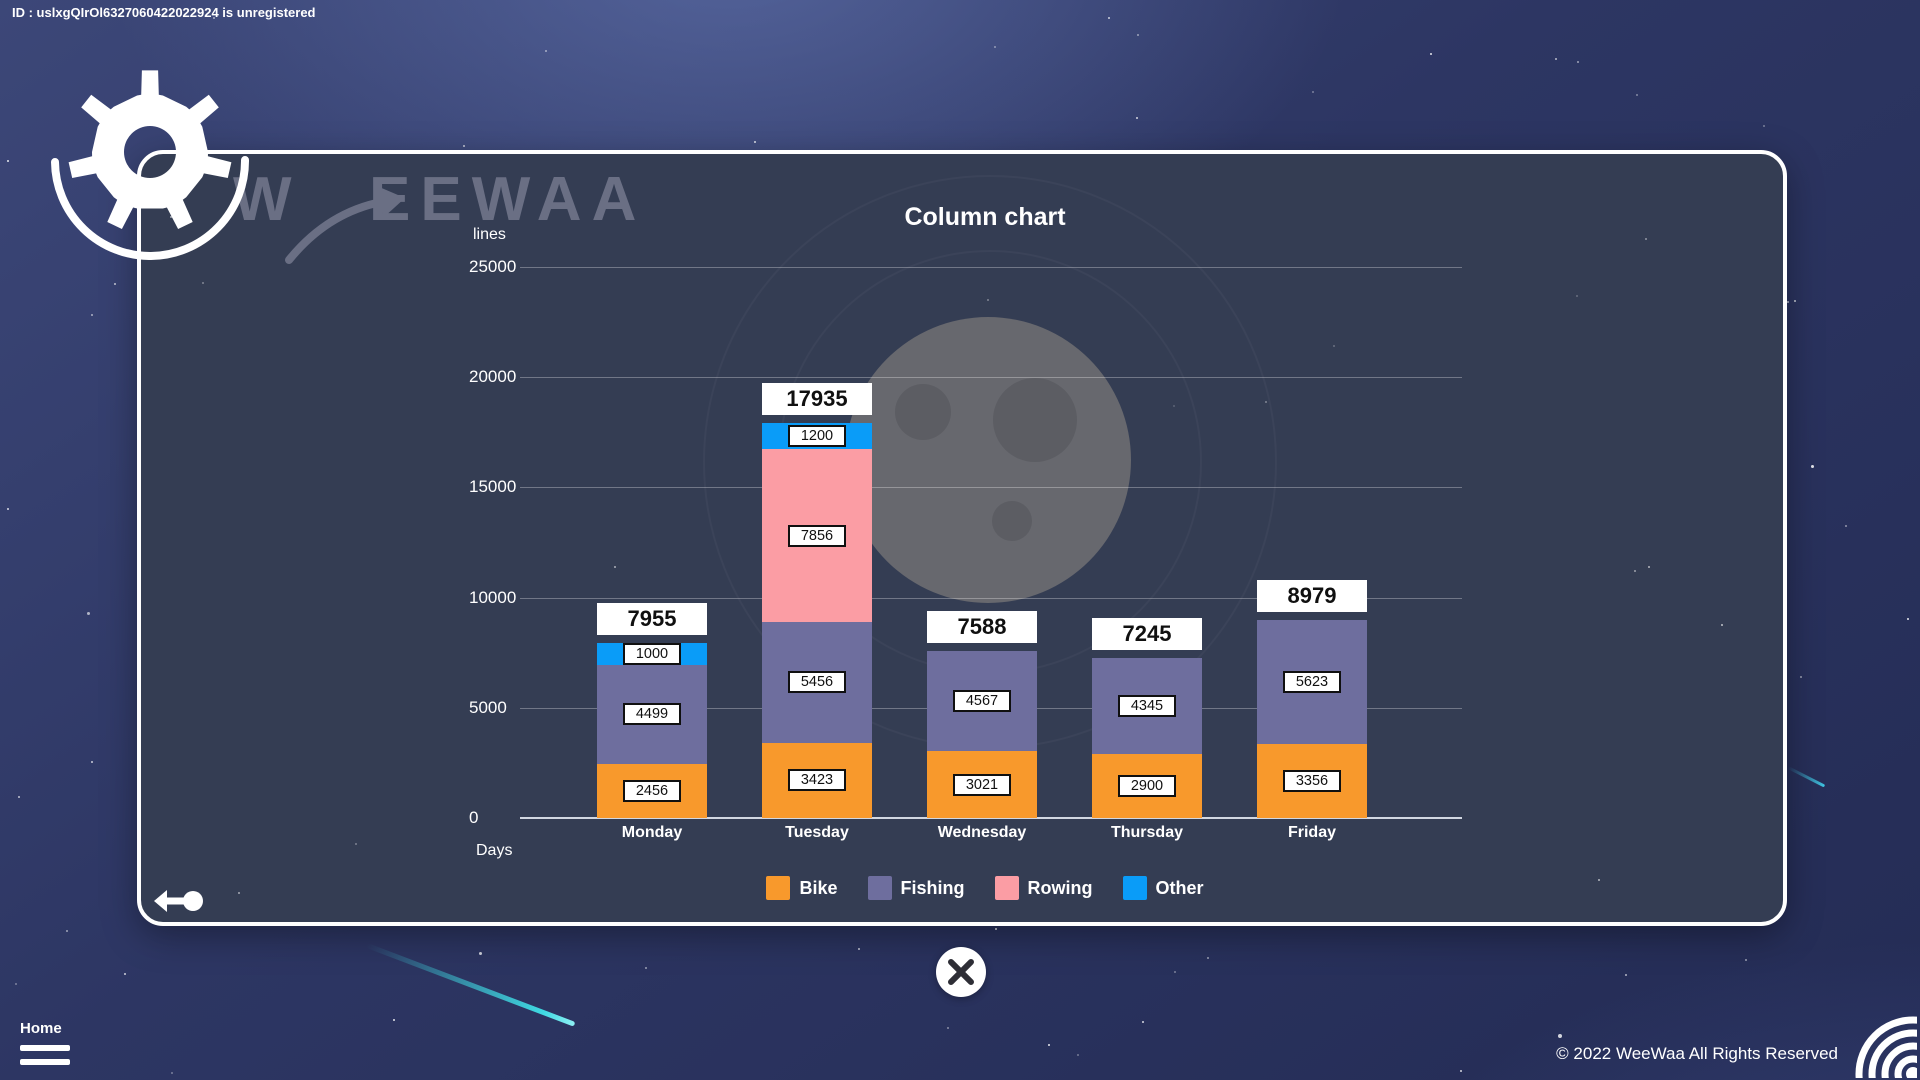 The height and width of the screenshot is (1080, 1920). Describe the element at coordinates (1312, 596) in the screenshot. I see `bar-total-label: 8979` at that location.